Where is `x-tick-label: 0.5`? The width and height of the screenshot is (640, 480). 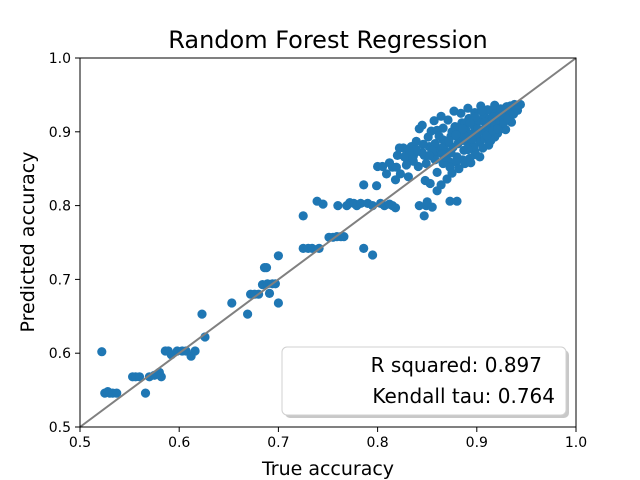
x-tick-label: 0.5 is located at coordinates (80, 443).